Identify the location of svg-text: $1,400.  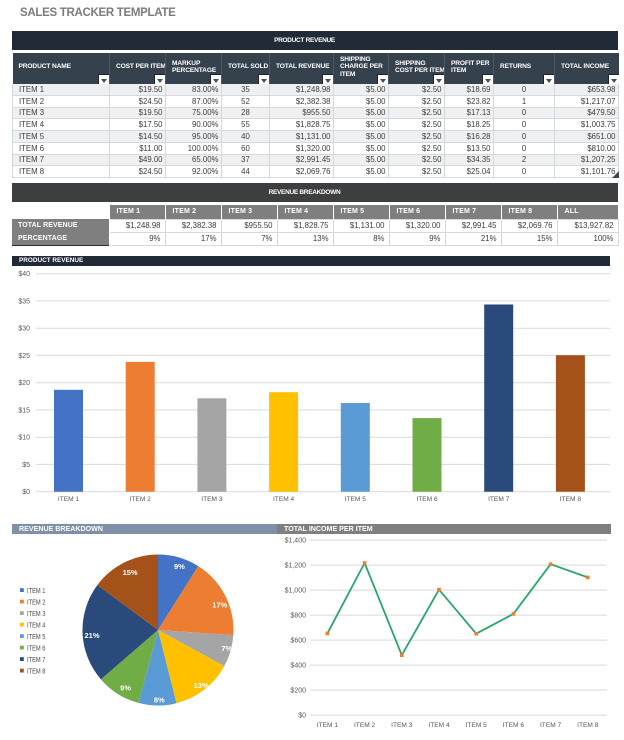
(296, 541).